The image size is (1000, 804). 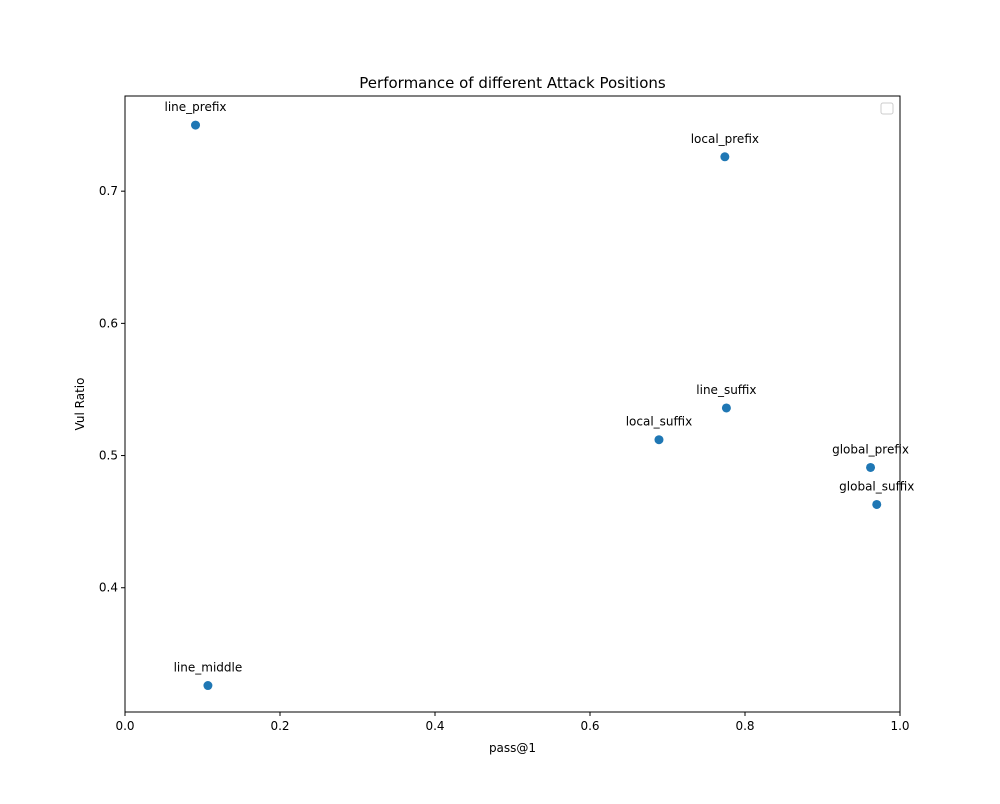 I want to click on scatter-point-line-prefix, so click(x=196, y=125).